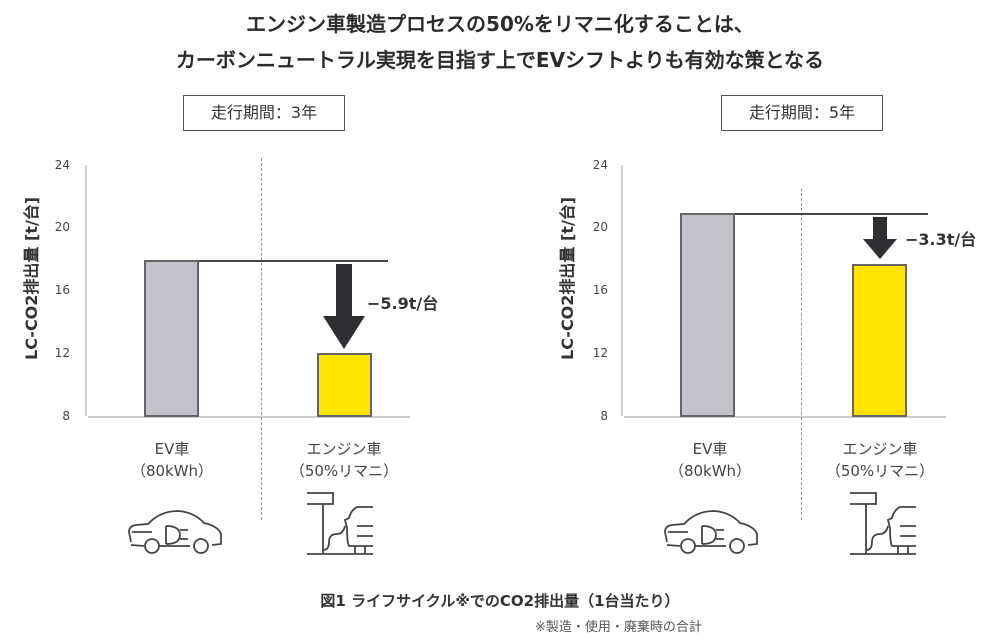  What do you see at coordinates (802, 113) in the screenshot?
I see `period-label-5yr: 走行期間：5年` at bounding box center [802, 113].